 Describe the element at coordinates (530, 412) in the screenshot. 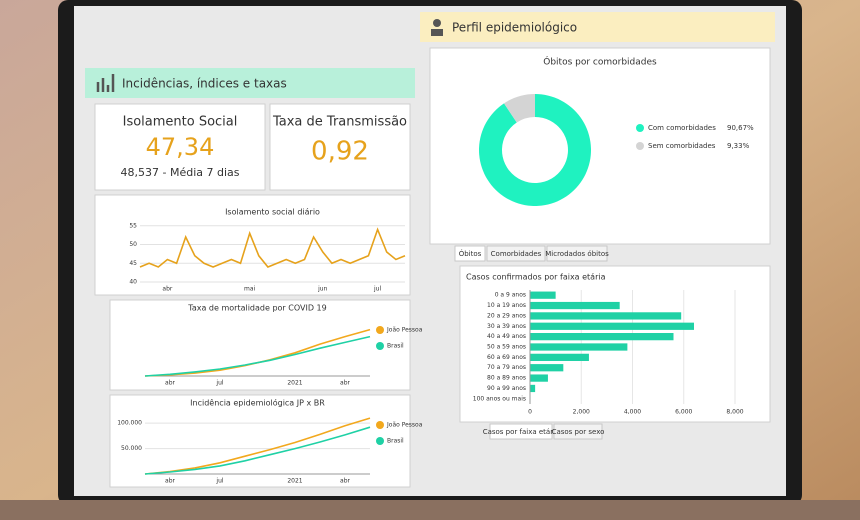

I see `x-tick-label: 0` at that location.